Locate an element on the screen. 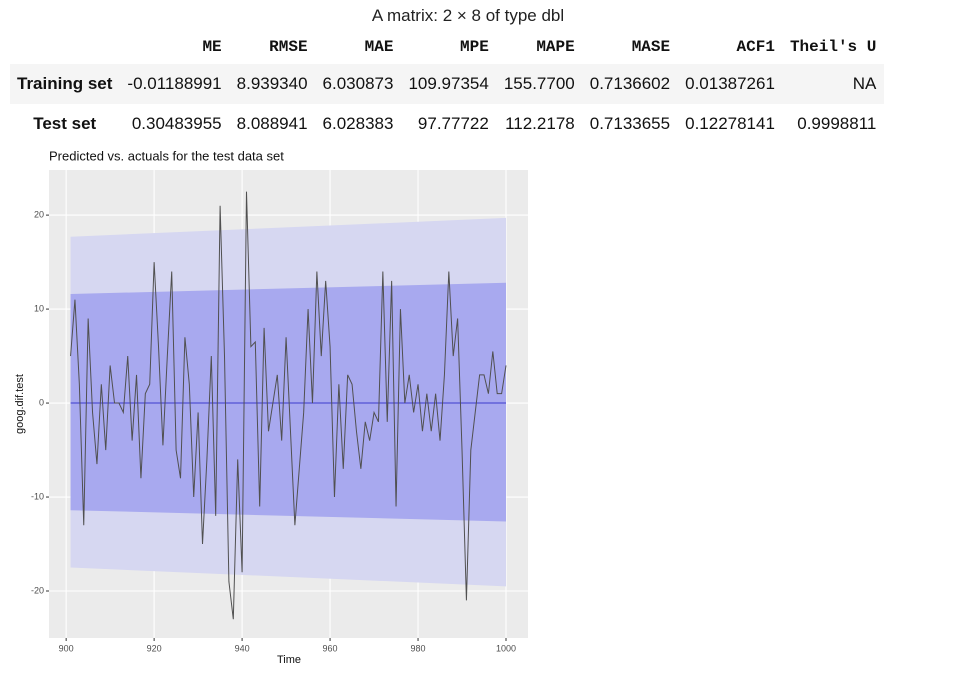  cell: 0.9998811 is located at coordinates (837, 123).